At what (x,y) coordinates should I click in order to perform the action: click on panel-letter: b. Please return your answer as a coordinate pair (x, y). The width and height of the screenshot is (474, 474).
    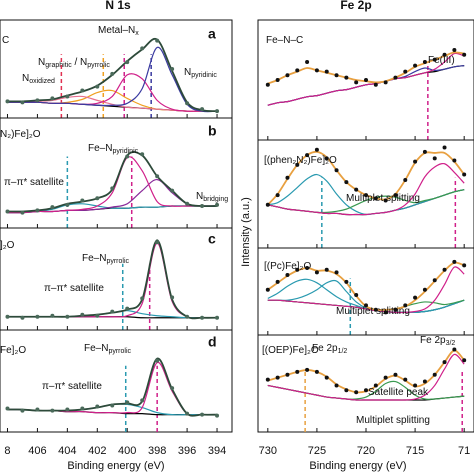
    Looking at the image, I should click on (212, 131).